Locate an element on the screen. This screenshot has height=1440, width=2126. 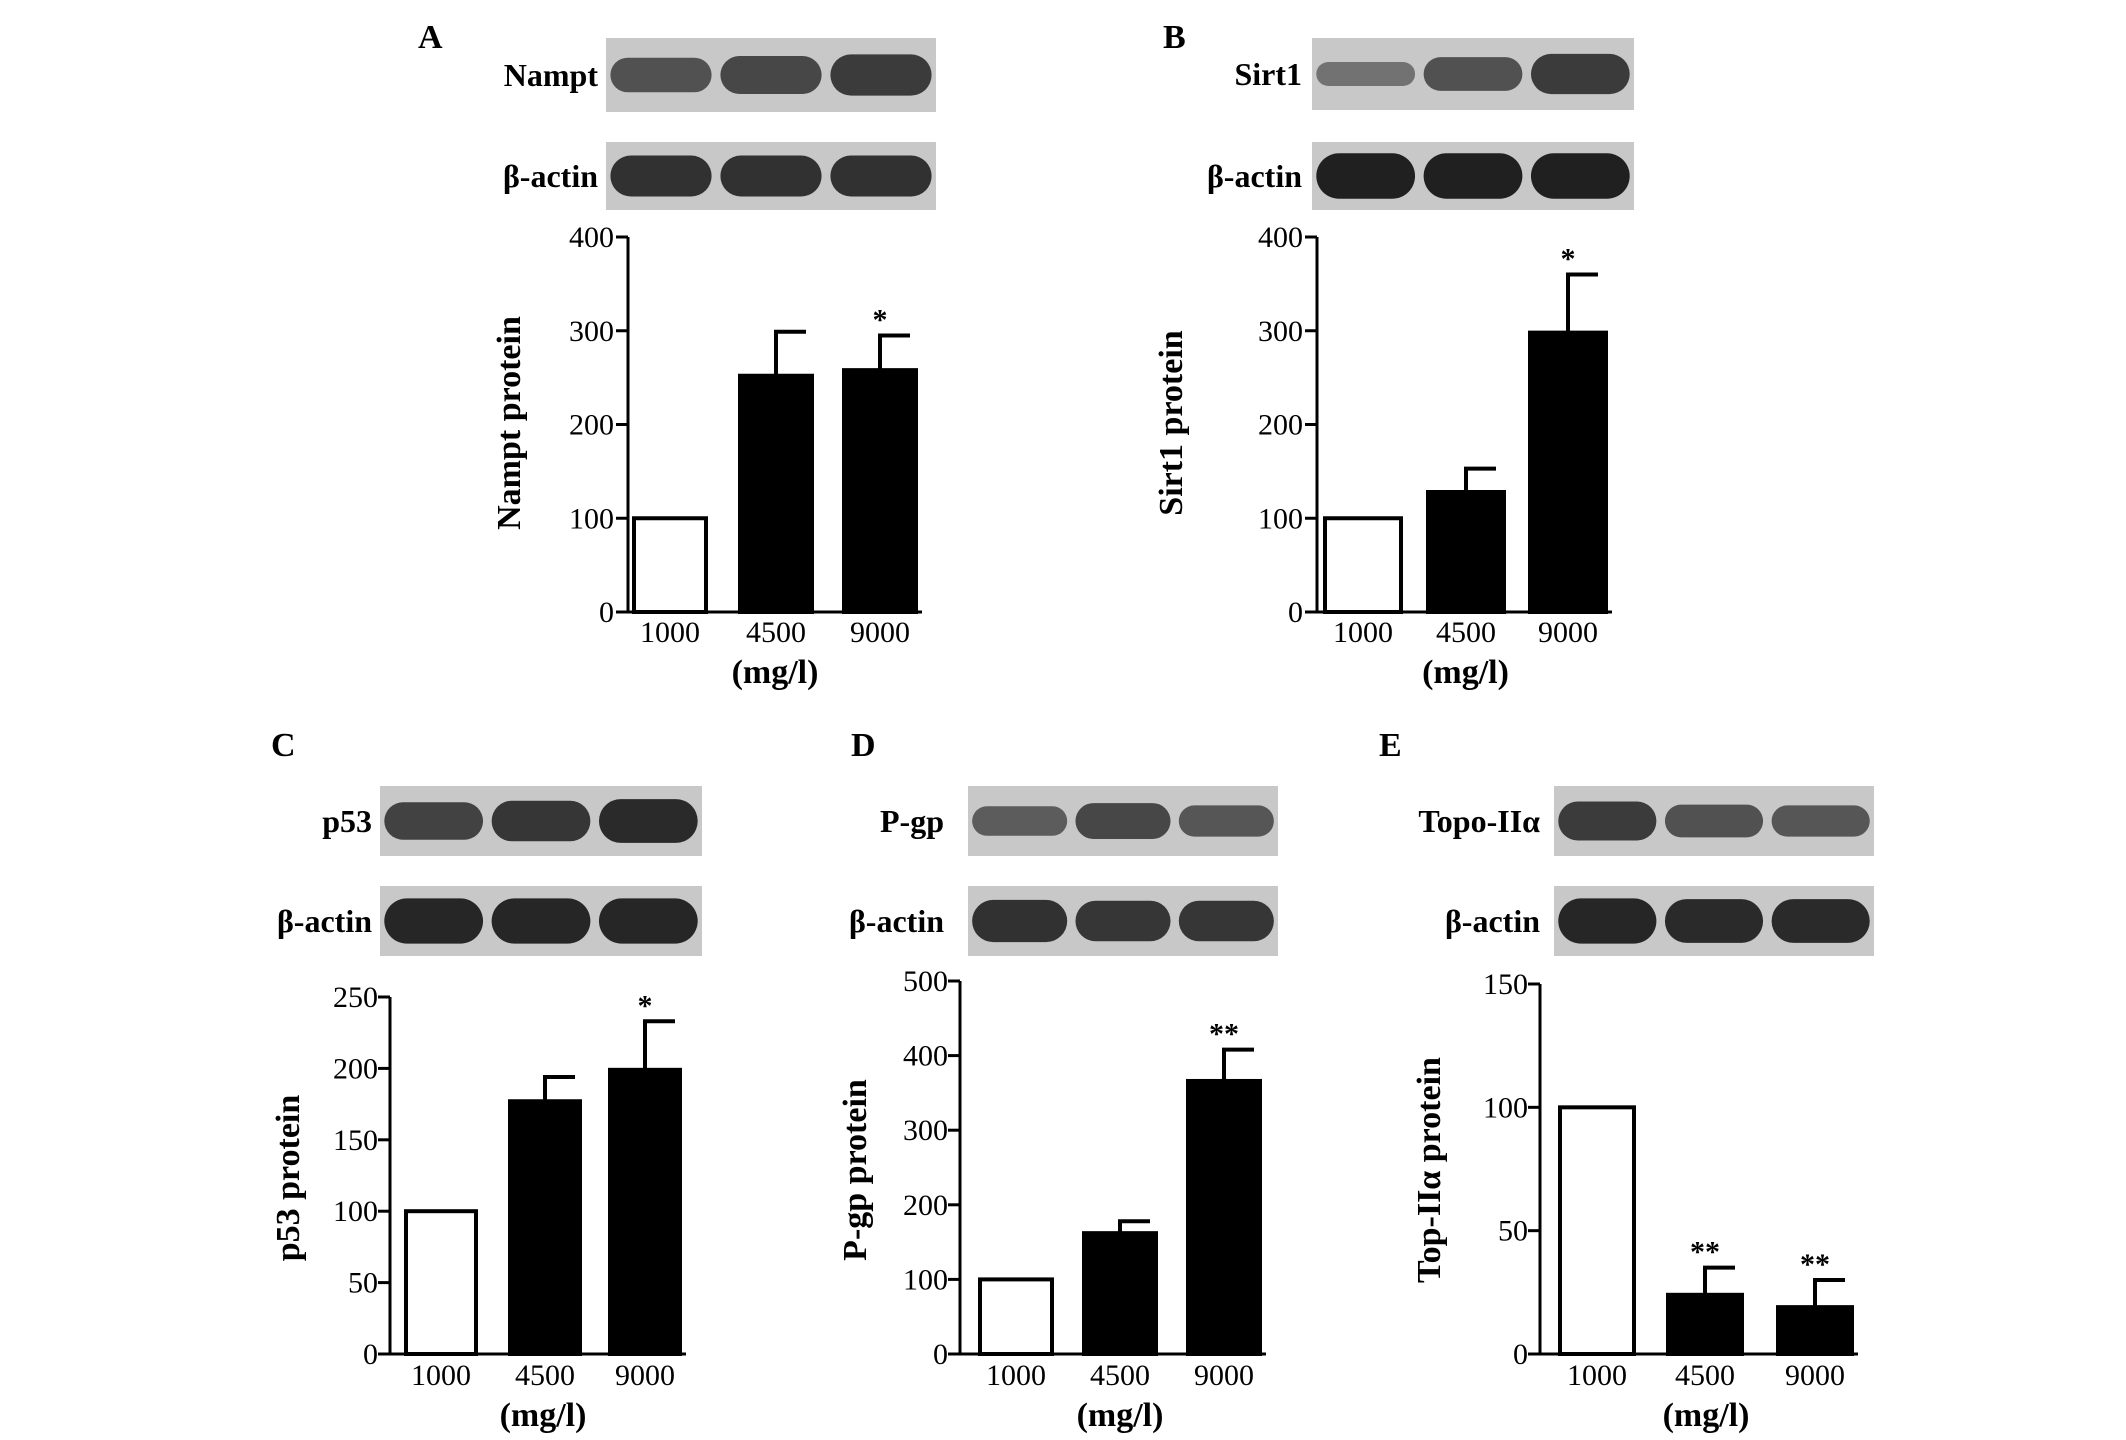
blot-label-target: p53 is located at coordinates (347, 821).